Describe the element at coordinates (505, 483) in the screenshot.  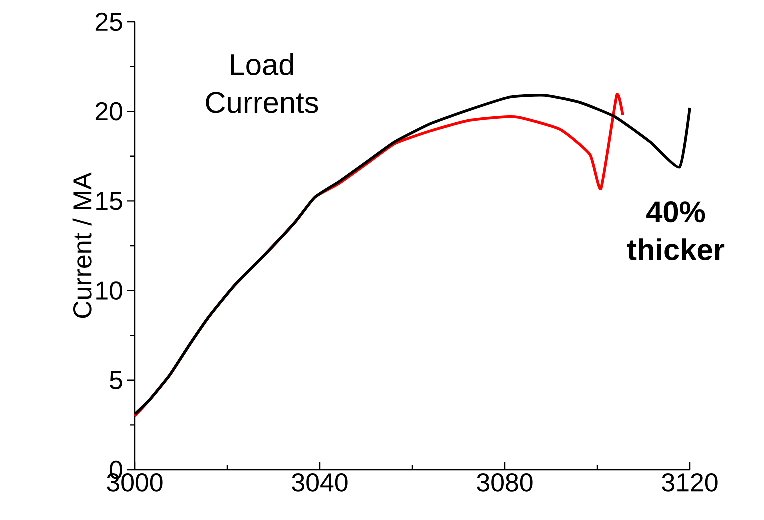
I see `x-tick-label: 3080` at that location.